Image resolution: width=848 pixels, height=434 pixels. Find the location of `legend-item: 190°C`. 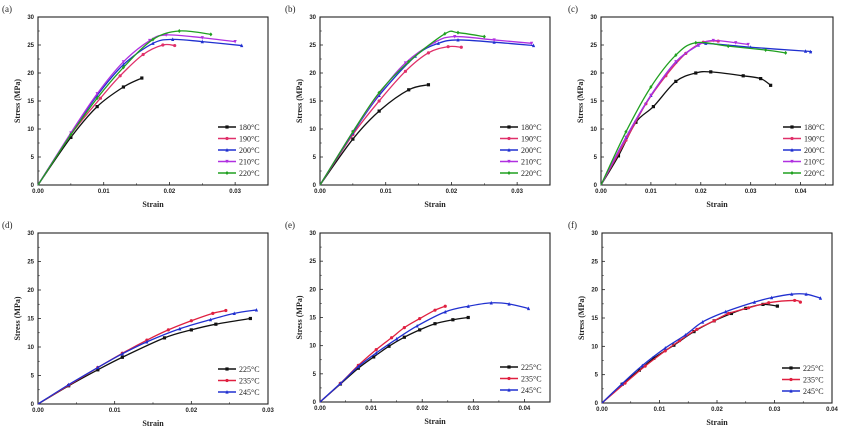

legend-item: 190°C is located at coordinates (804, 139).